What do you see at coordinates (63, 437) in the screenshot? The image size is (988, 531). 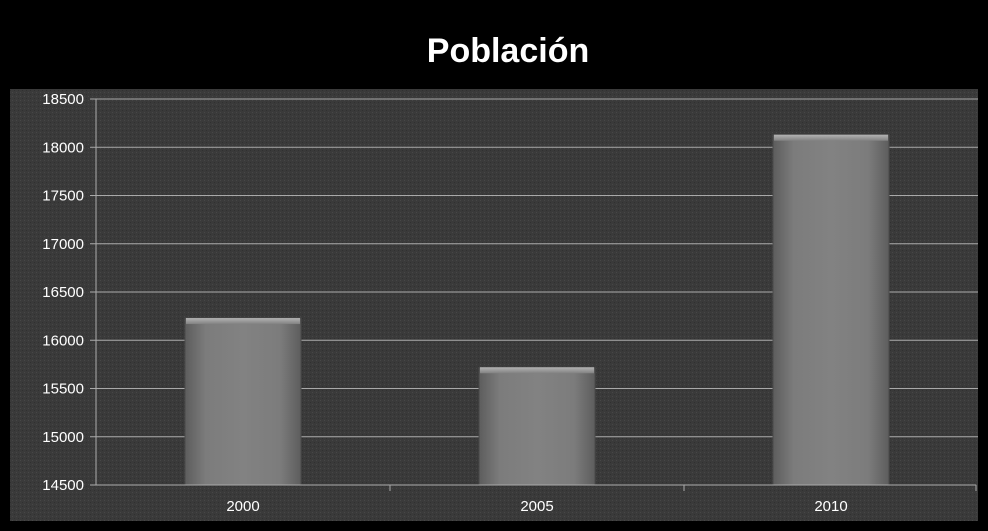 I see `y-tick-label: 15000` at bounding box center [63, 437].